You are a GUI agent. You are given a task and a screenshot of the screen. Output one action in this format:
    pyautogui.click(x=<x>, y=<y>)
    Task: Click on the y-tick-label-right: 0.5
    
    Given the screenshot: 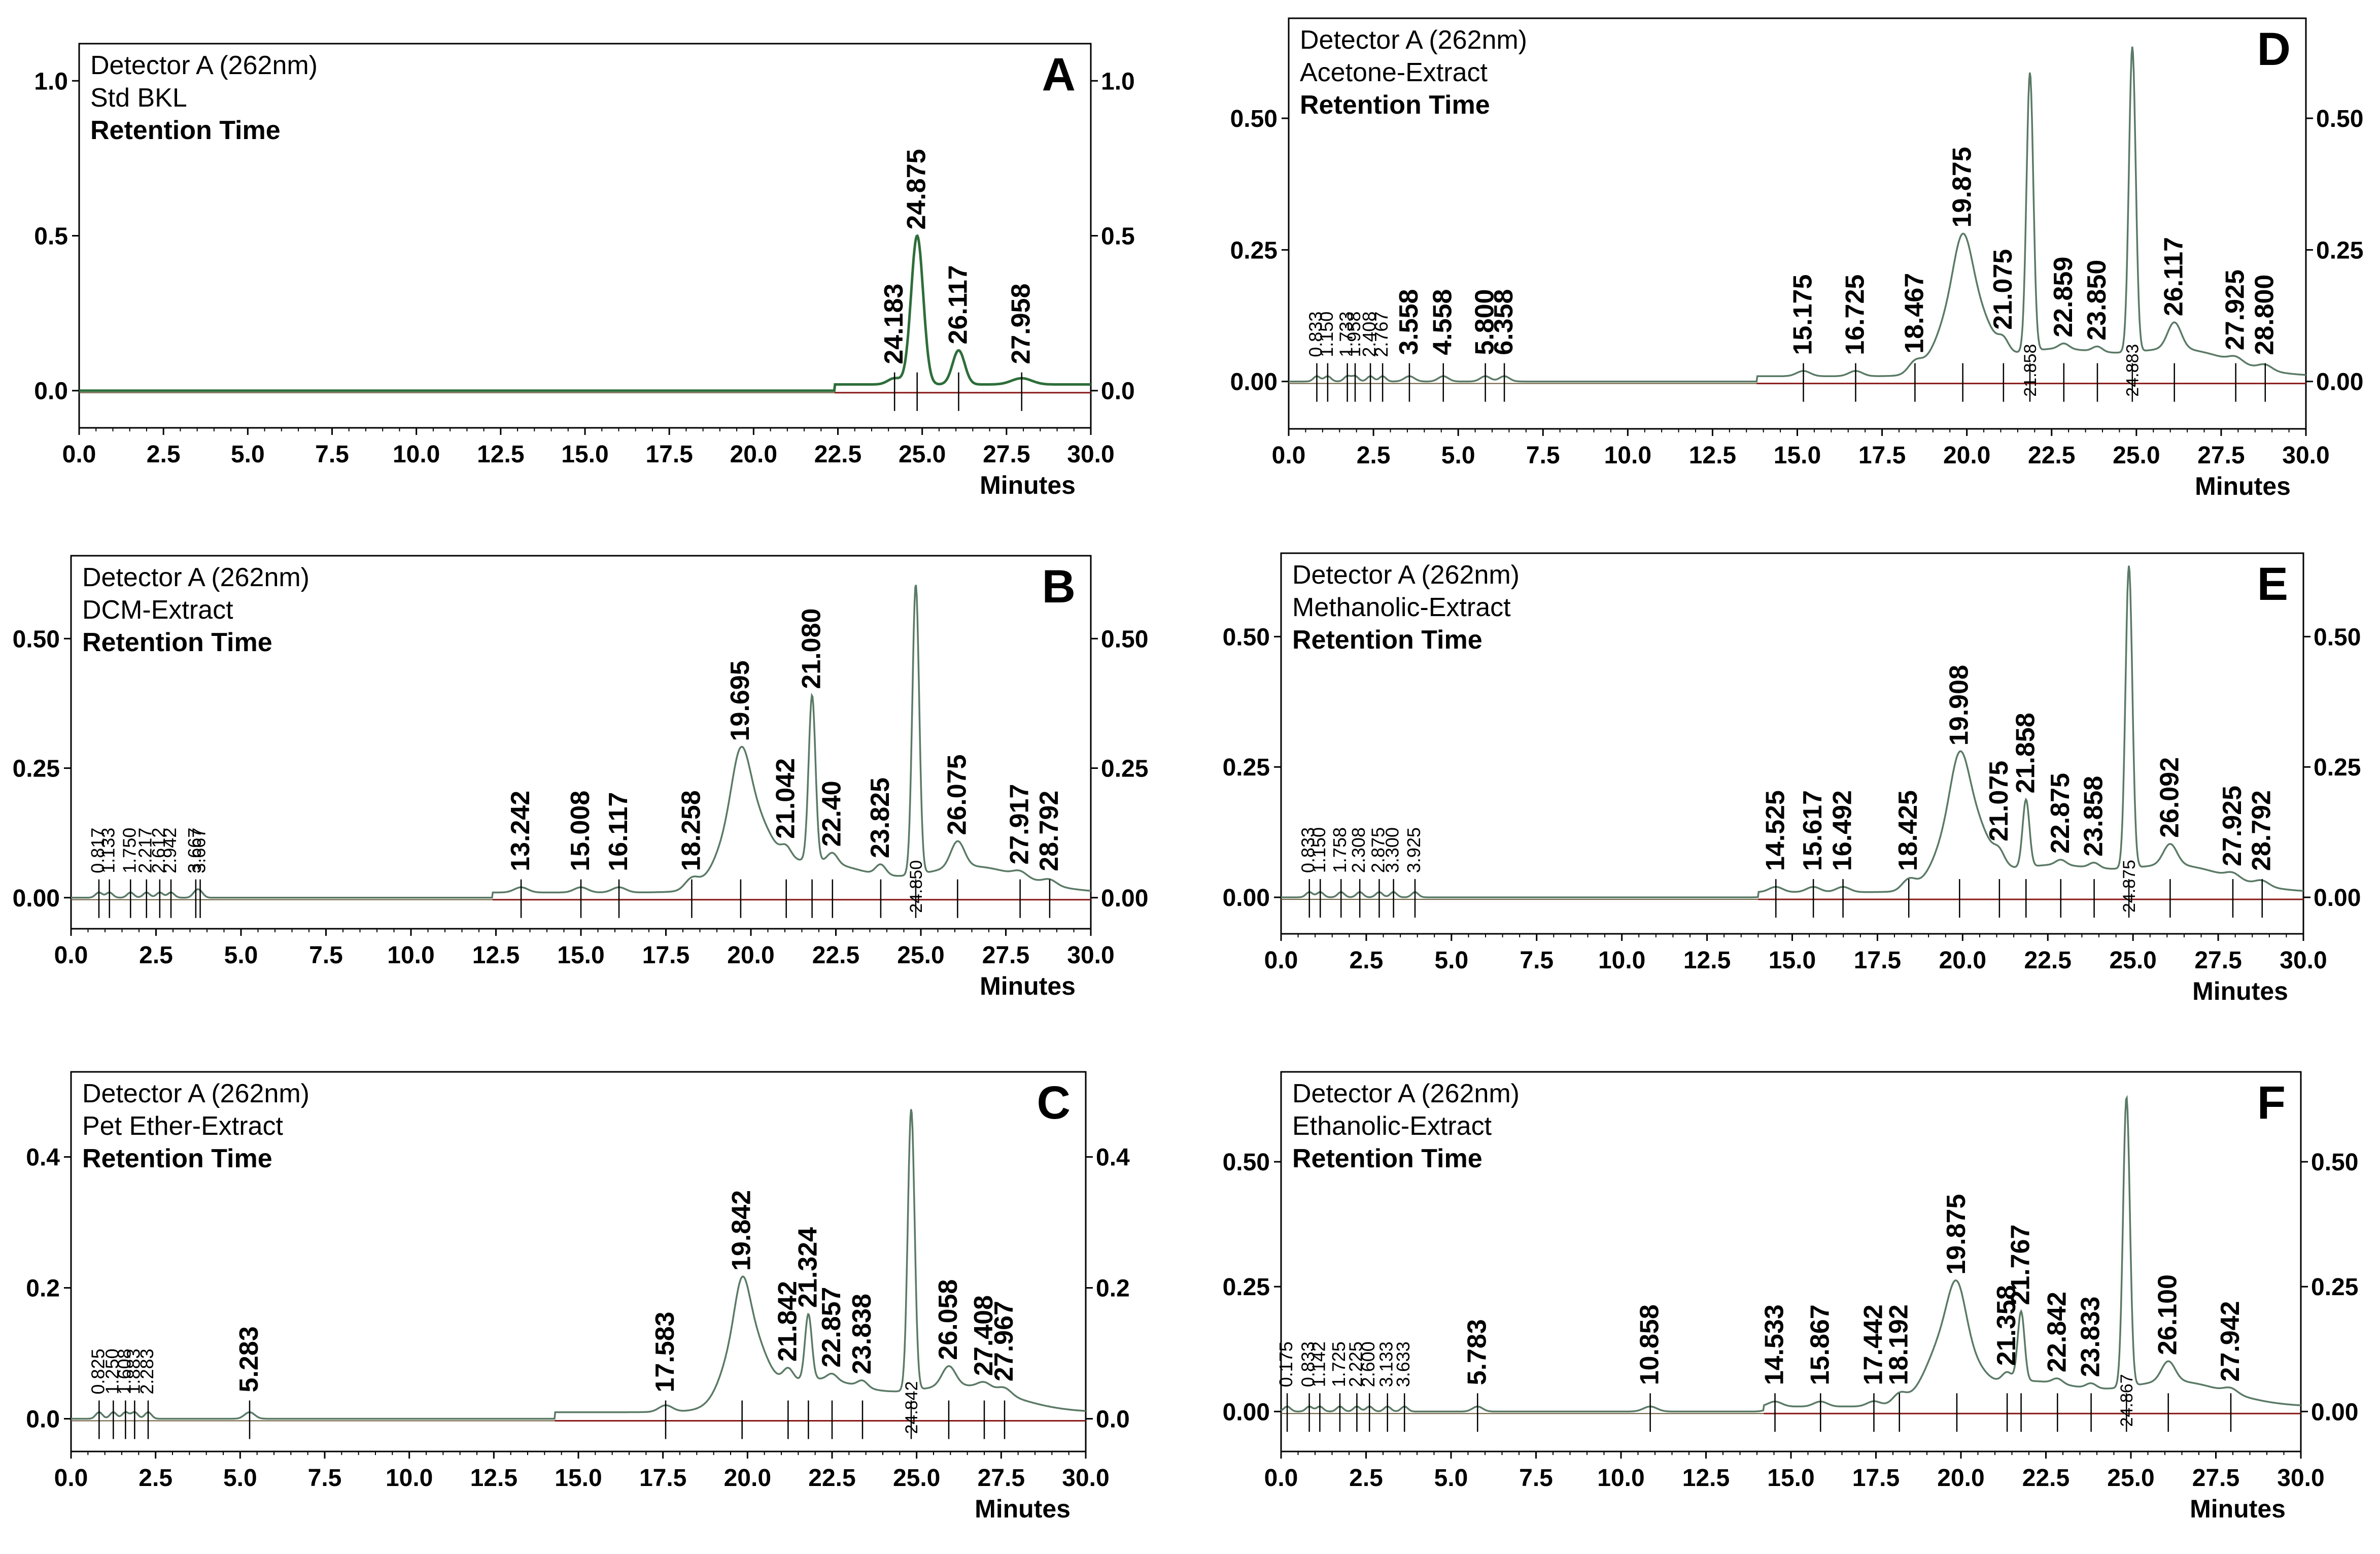 What is the action you would take?
    pyautogui.click(x=1118, y=236)
    